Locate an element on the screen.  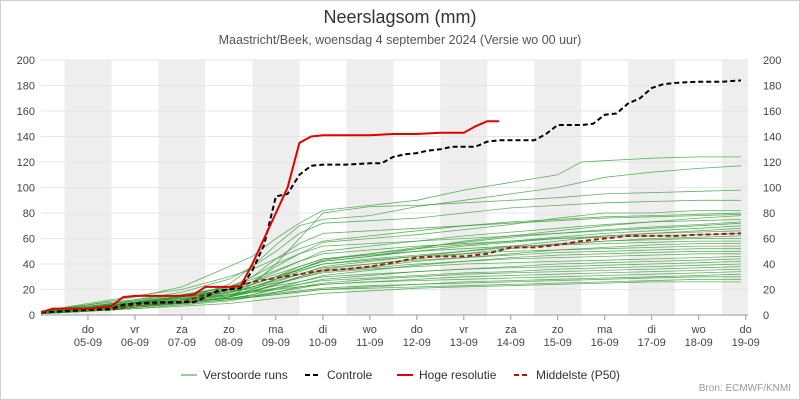
y-tick-label-right: 180 is located at coordinates (772, 87).